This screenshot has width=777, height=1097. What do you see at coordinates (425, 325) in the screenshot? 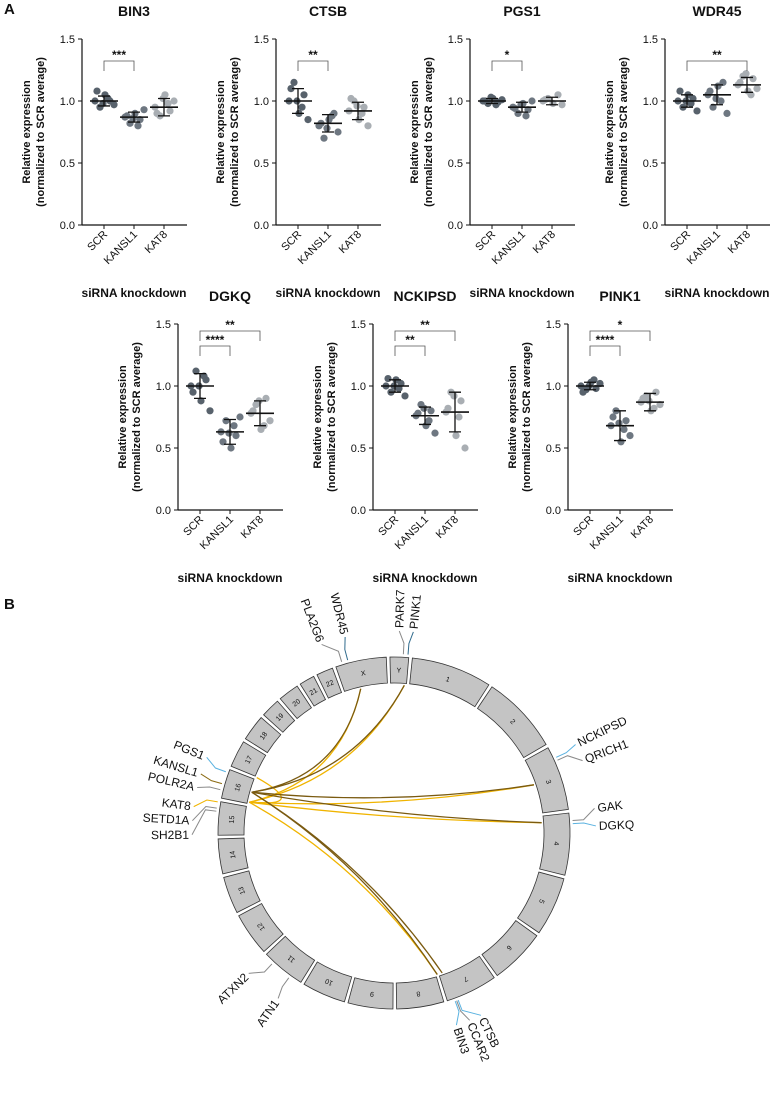
I see `significance-label: **` at bounding box center [425, 325].